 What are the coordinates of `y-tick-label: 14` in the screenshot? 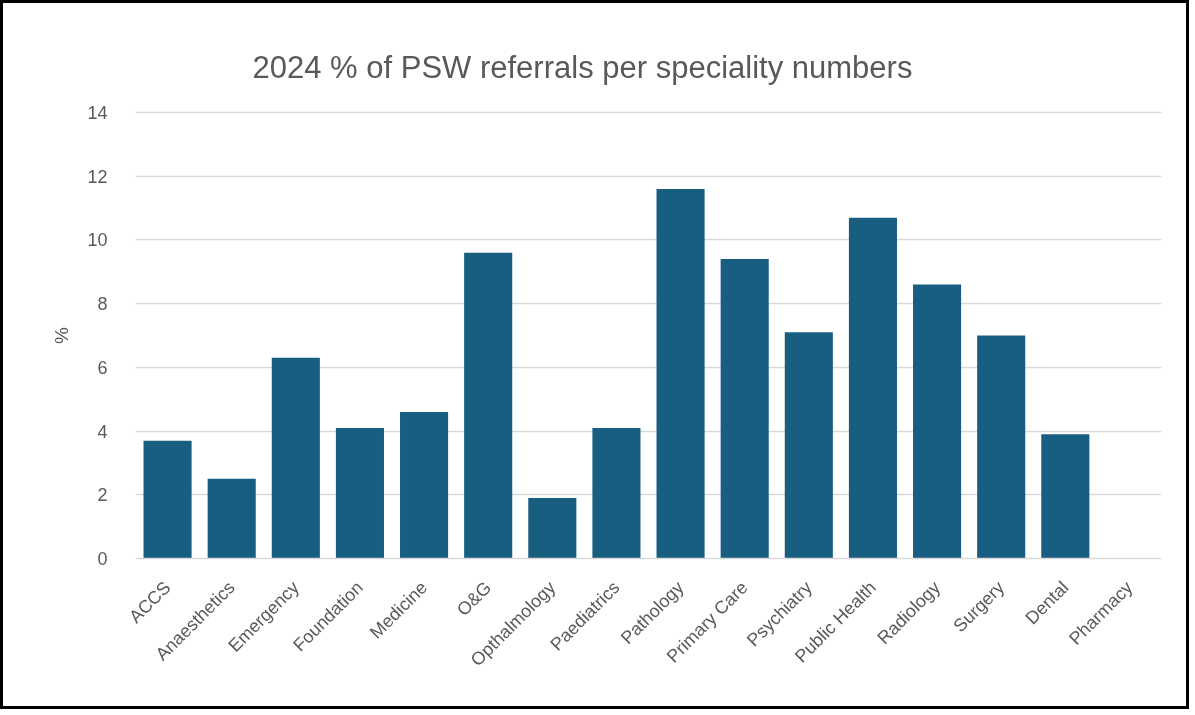 It's located at (97, 113).